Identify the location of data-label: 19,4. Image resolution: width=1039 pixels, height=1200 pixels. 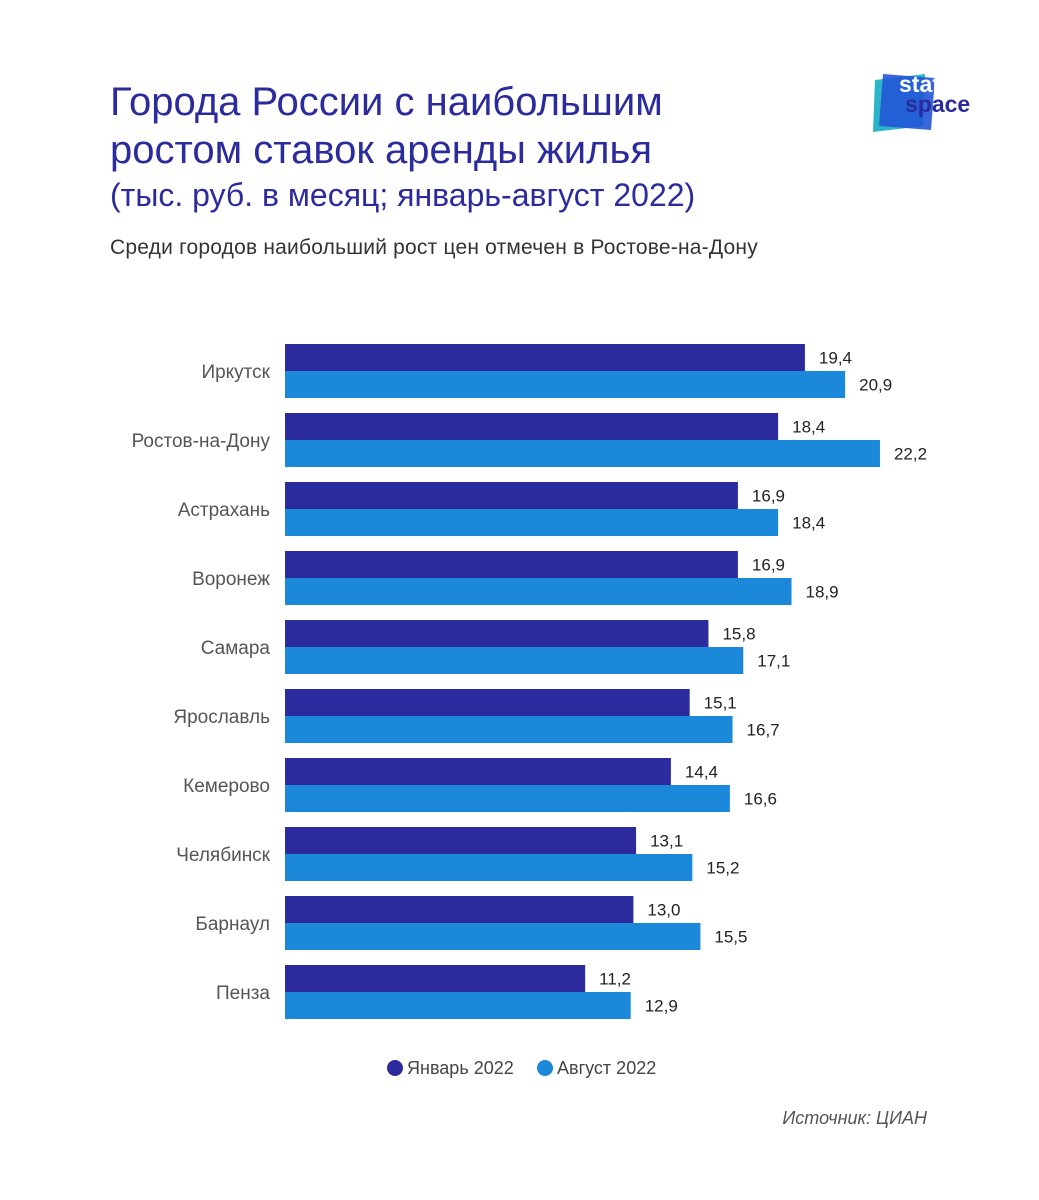
(835, 358).